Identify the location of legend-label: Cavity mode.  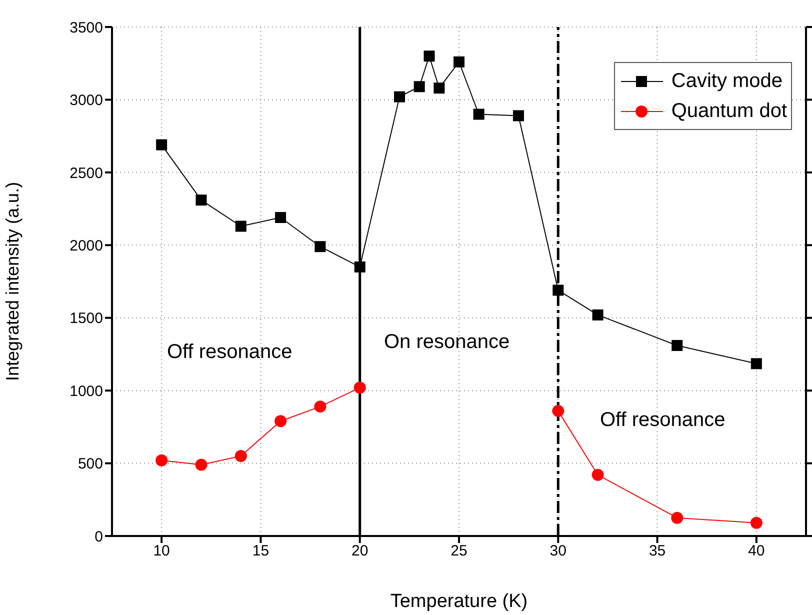
(727, 81).